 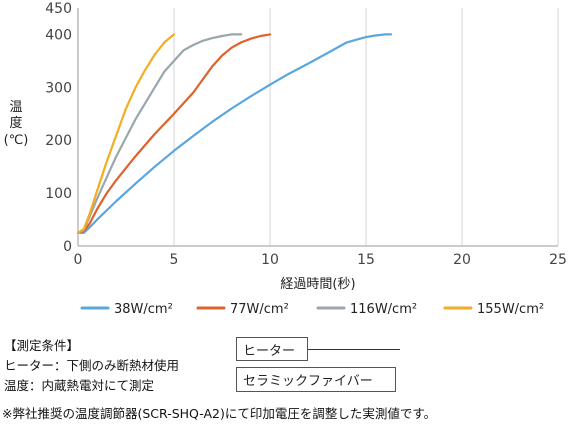 I want to click on conditions-temperature: 温度：内蔵熱電対にて測定, so click(x=79, y=385).